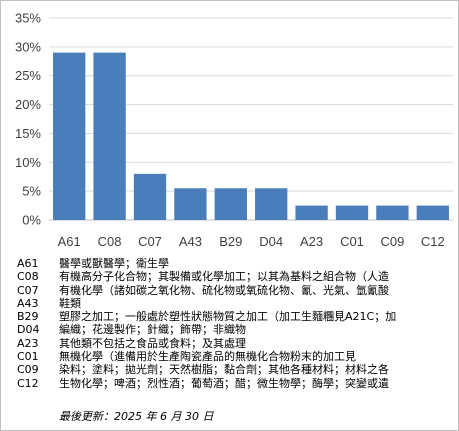 This screenshot has width=459, height=431. I want to click on legend-description: 編織；花邊製作；針織；飾帶；非織物, so click(152, 330).